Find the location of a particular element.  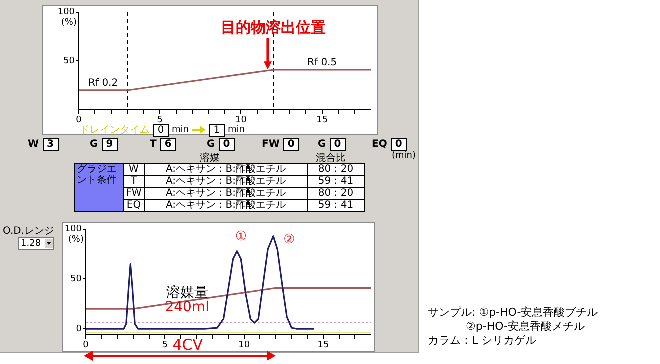

text: サンプル: ①p-HO-安息香酸ブチル is located at coordinates (513, 312).